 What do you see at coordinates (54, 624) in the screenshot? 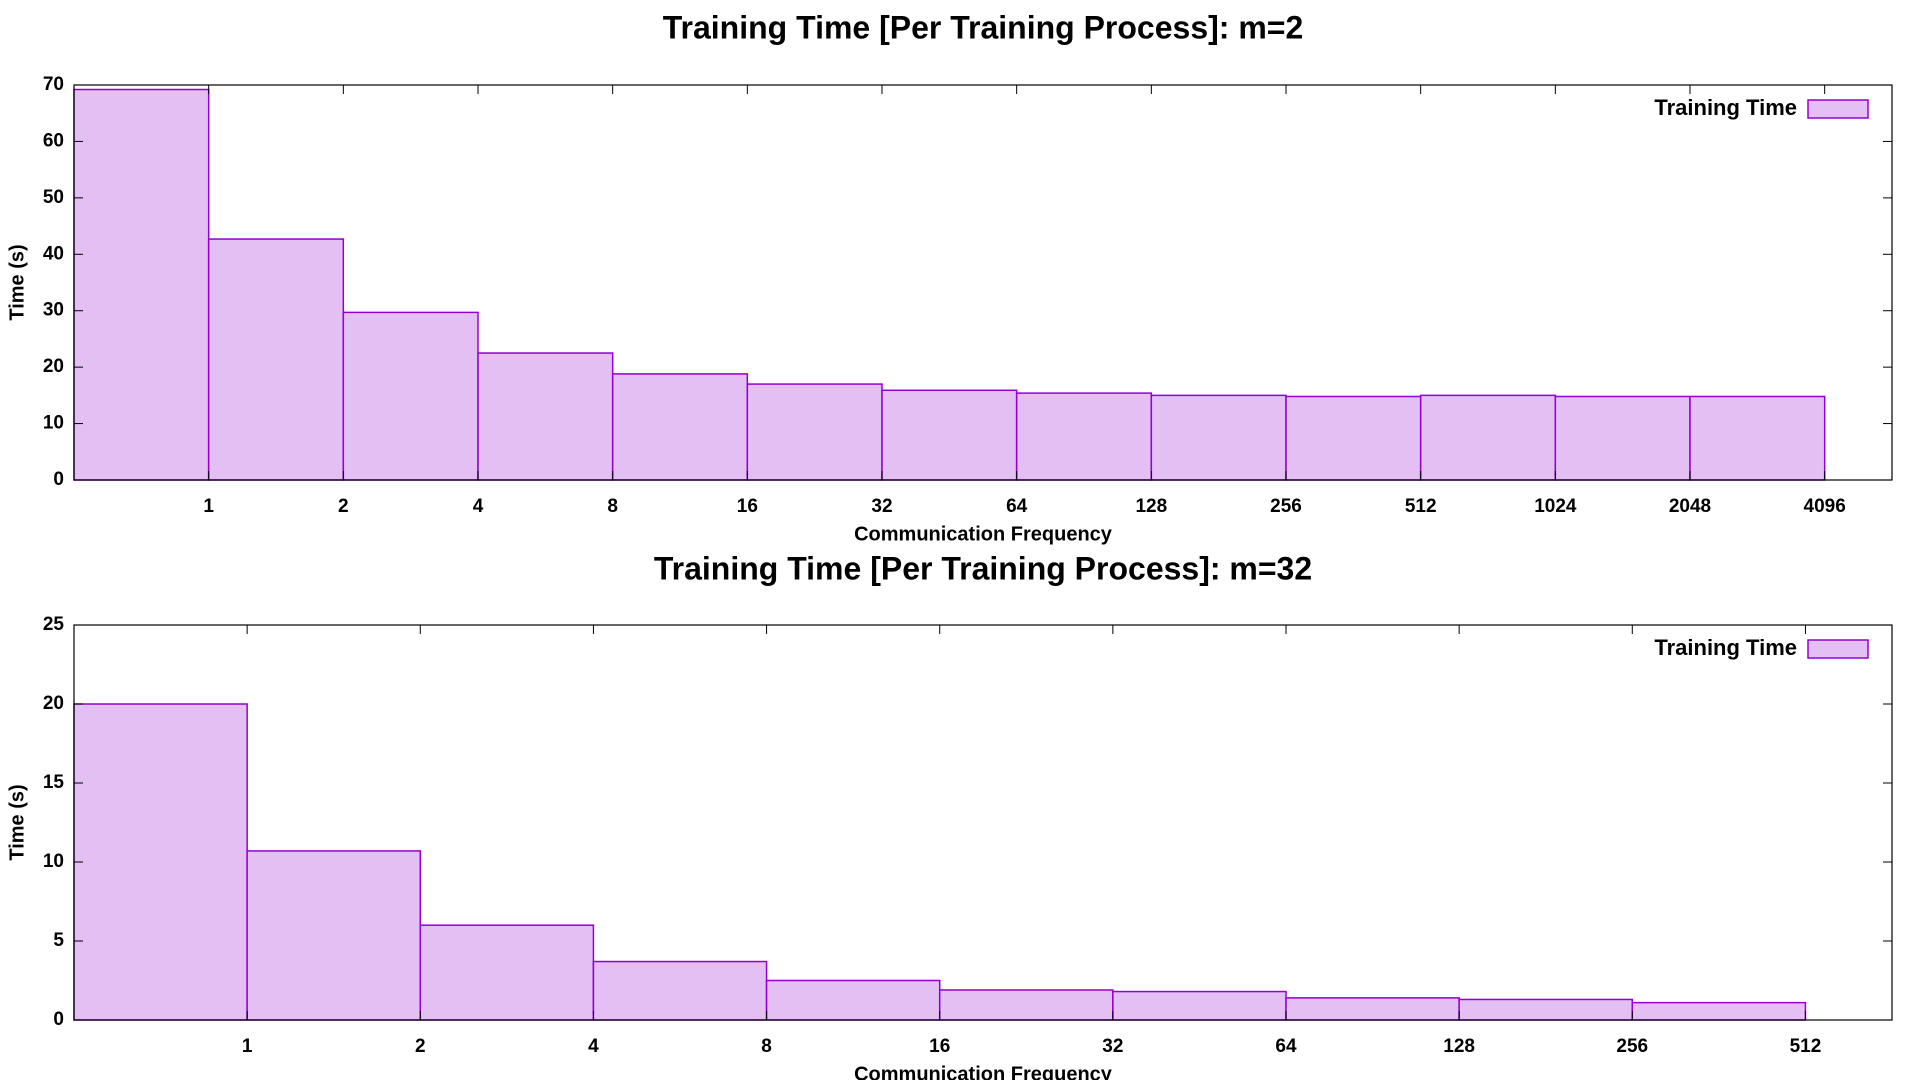
I see `y-tick-label: 25` at bounding box center [54, 624].